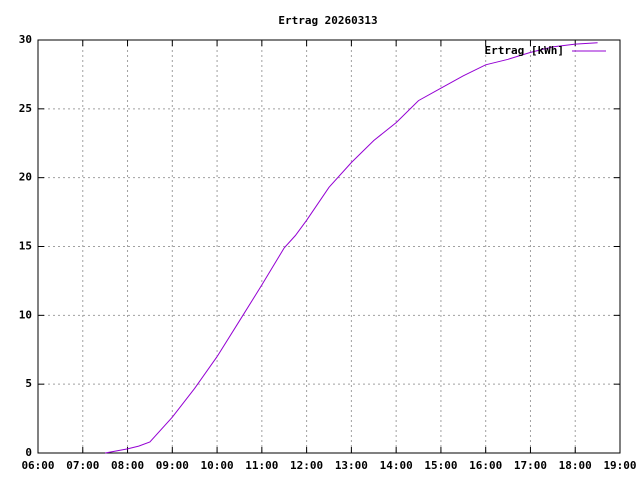 Image resolution: width=640 pixels, height=480 pixels. What do you see at coordinates (28, 452) in the screenshot?
I see `y-tick-label: 0` at bounding box center [28, 452].